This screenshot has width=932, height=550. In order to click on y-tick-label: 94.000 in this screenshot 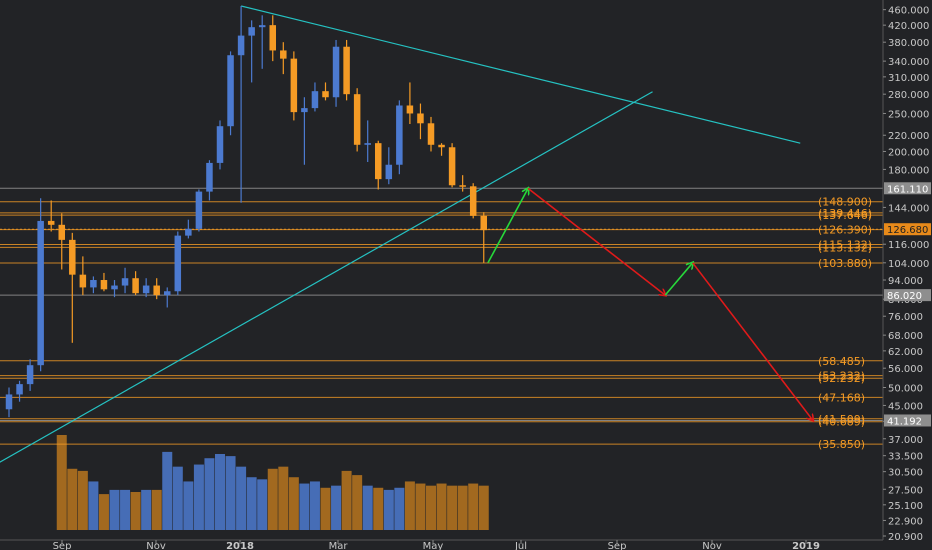, I will do `click(905, 281)`.